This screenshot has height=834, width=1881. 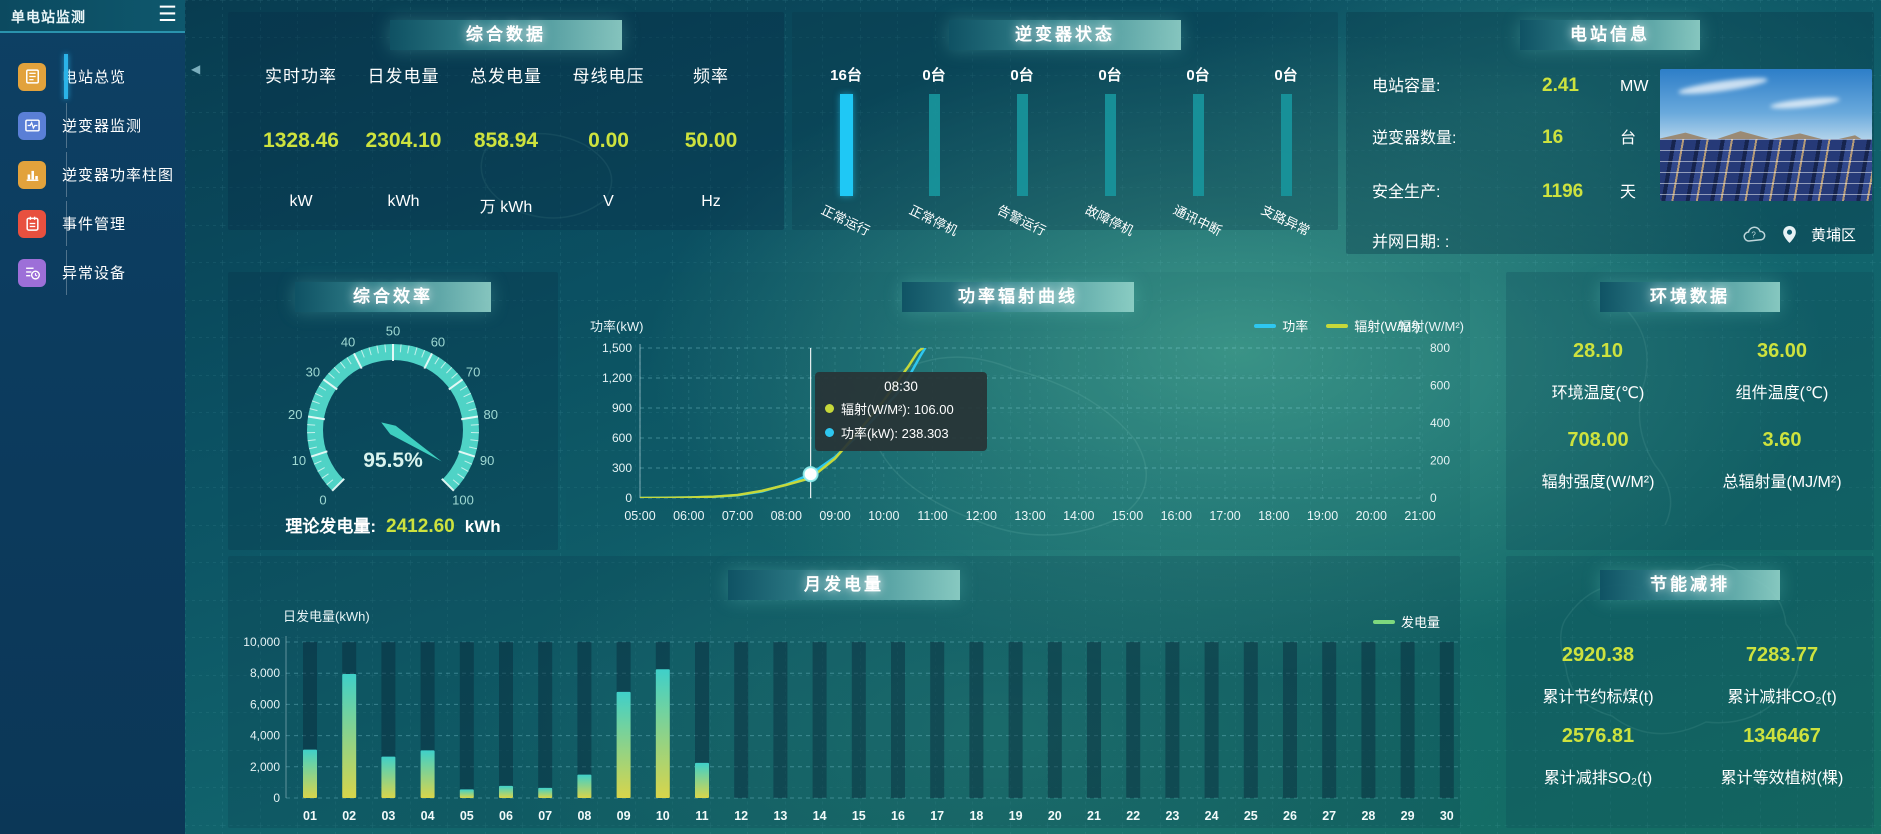 I want to click on line-chart-legend: 功率 辐射(W/M²), so click(x=1337, y=325).